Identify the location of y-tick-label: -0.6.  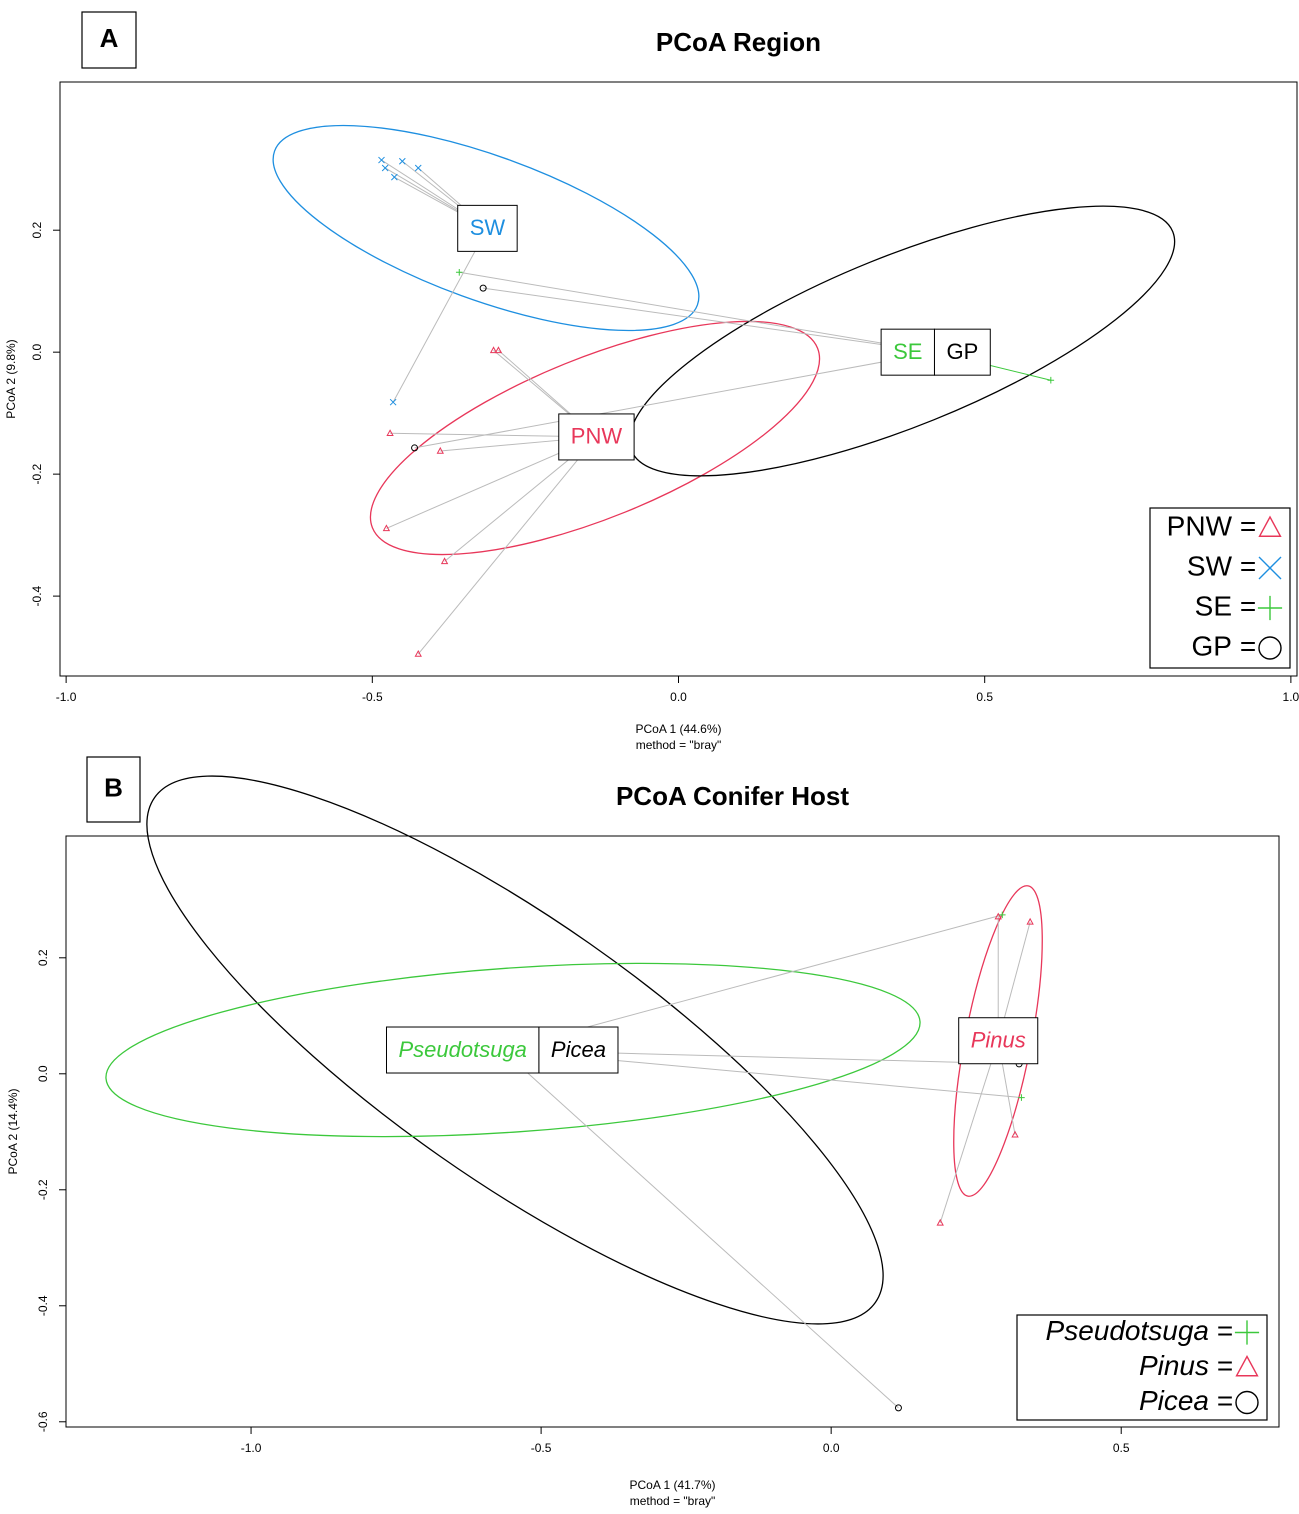
(43, 1421).